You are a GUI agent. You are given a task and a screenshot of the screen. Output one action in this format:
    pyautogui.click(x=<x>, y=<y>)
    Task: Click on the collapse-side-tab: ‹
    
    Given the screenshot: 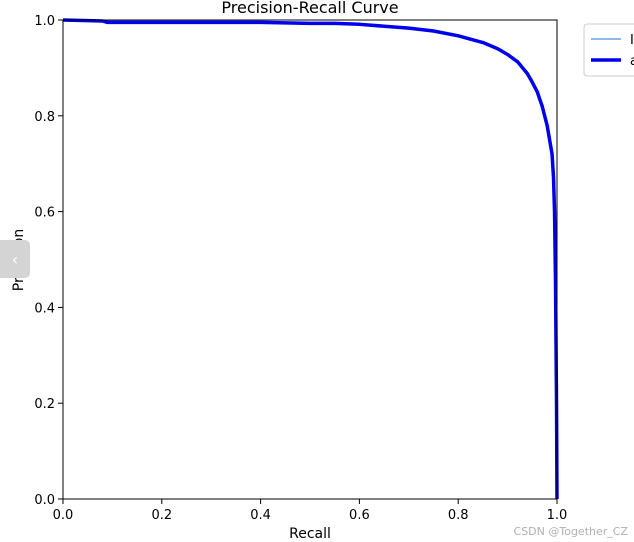 What is the action you would take?
    pyautogui.click(x=15, y=259)
    